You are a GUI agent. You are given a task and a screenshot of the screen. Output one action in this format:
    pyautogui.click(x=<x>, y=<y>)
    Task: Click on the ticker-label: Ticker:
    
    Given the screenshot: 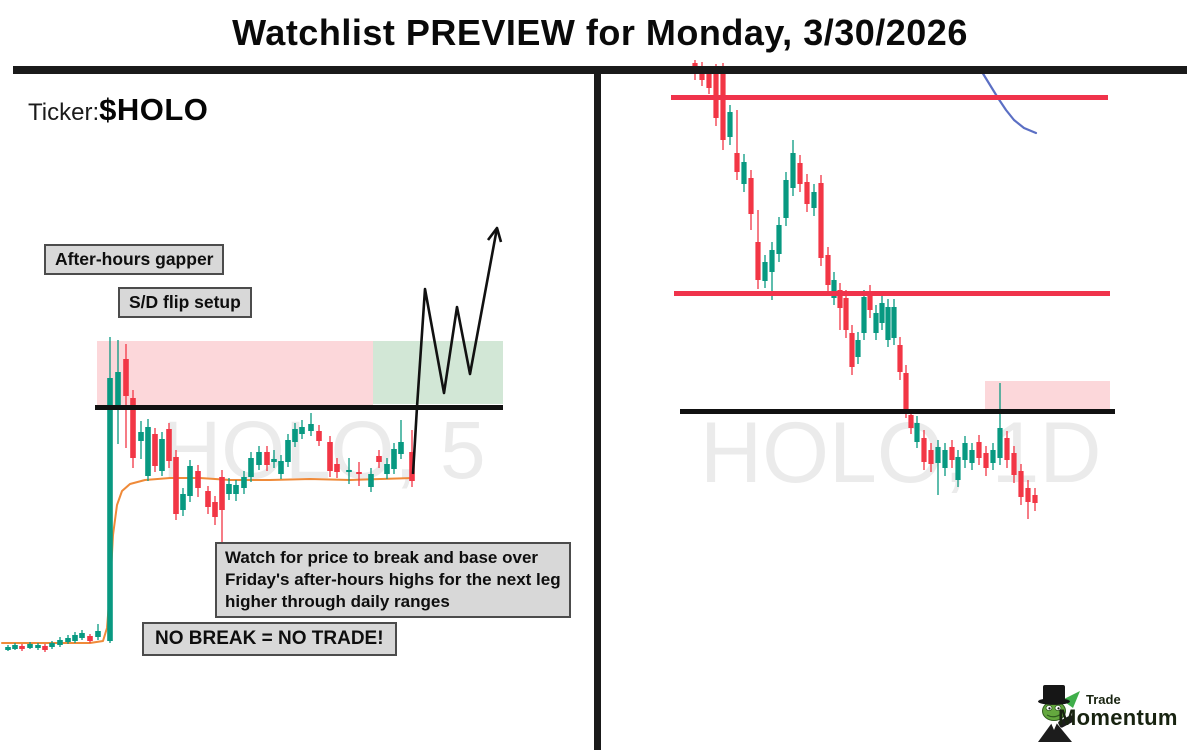 What is the action you would take?
    pyautogui.click(x=64, y=112)
    